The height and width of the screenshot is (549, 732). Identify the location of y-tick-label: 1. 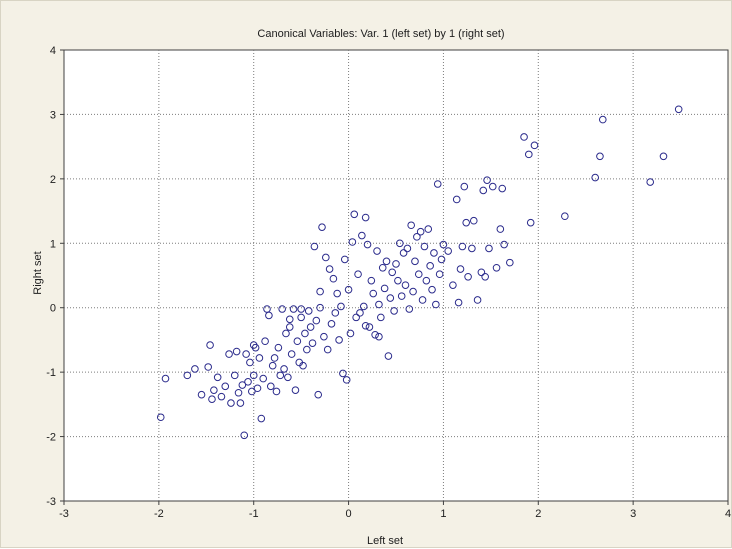
(53, 244).